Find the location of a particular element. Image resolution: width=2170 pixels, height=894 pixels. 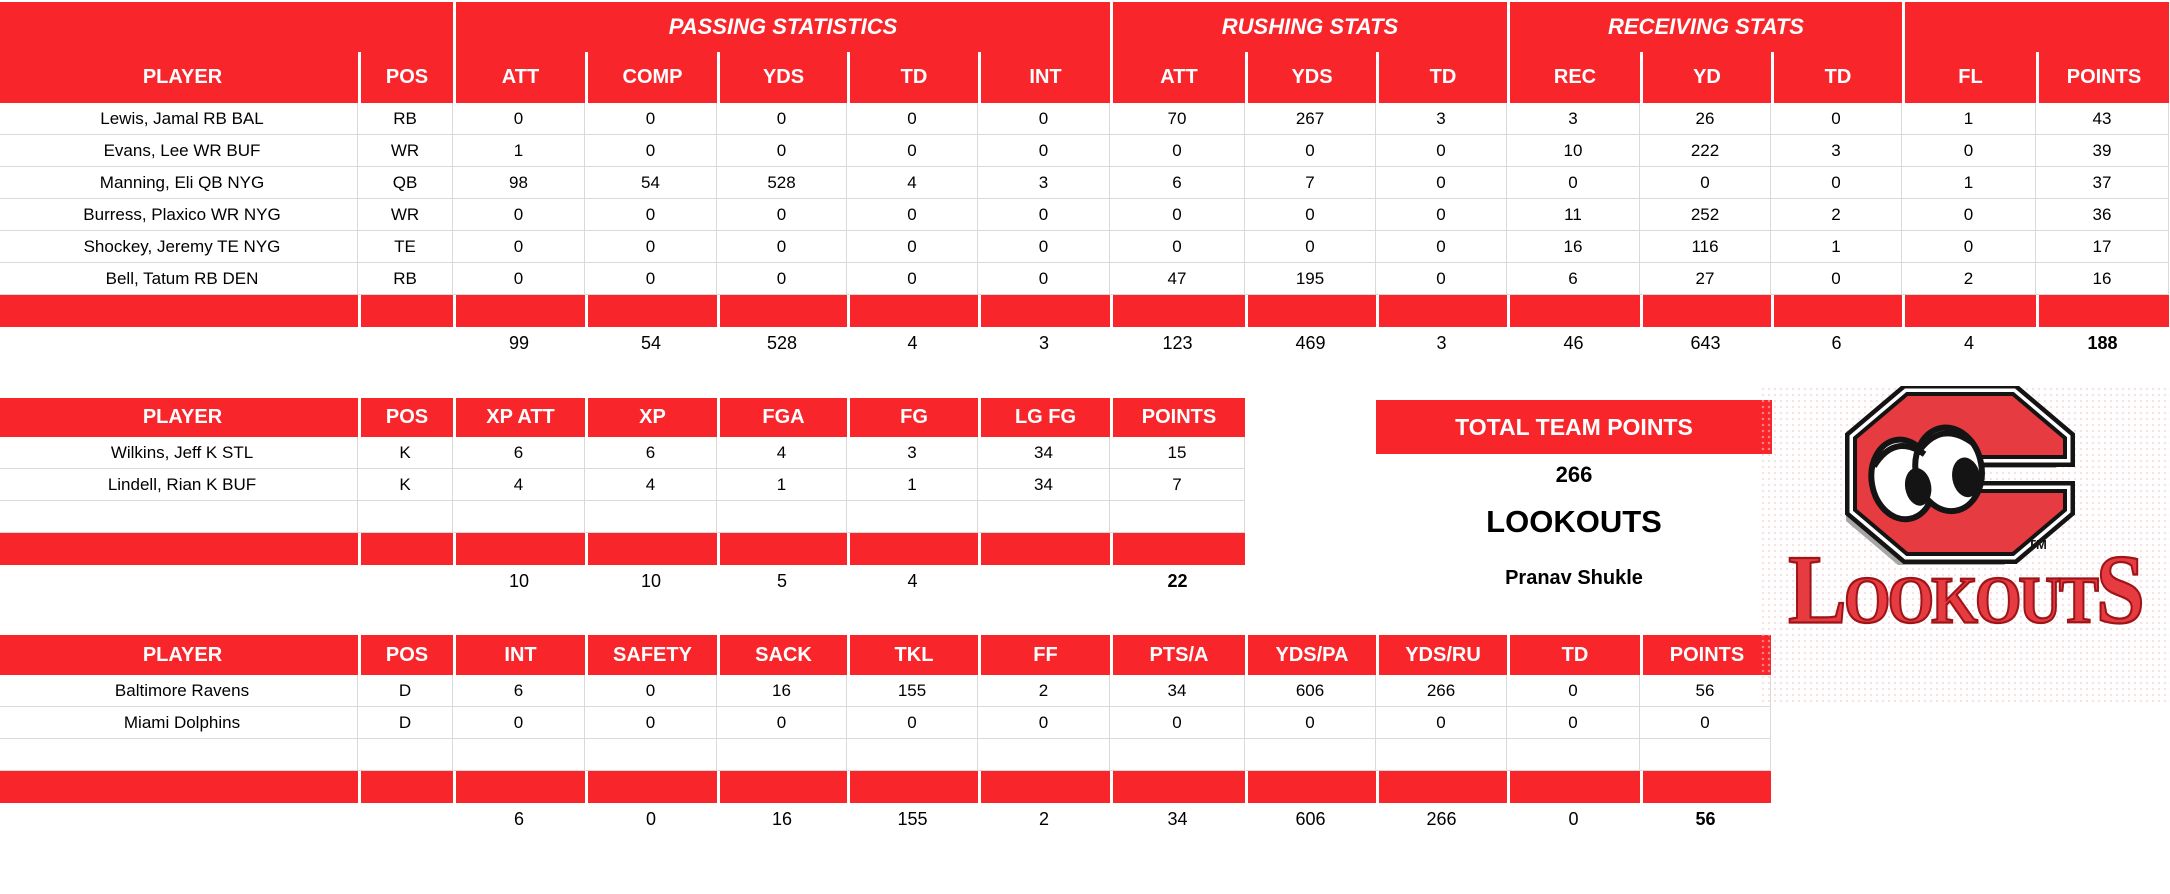

column-header: FG is located at coordinates (912, 417).